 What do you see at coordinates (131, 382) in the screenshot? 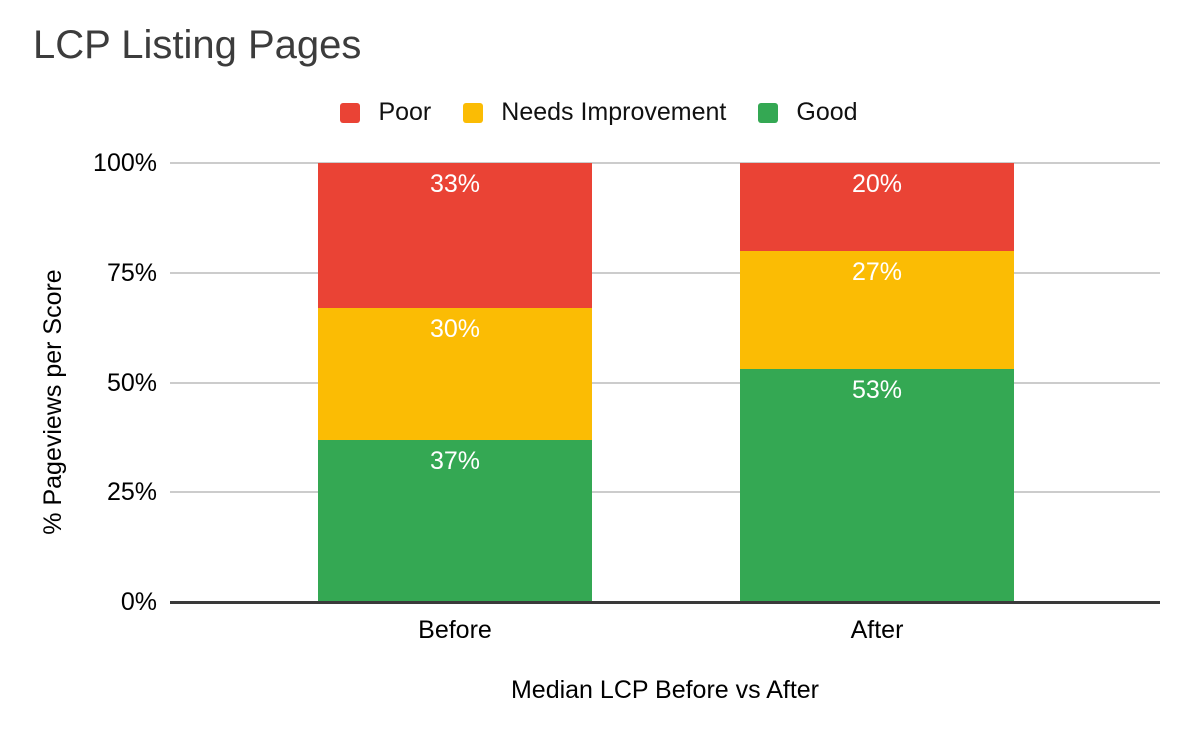
I see `y-tick-label: 50%` at bounding box center [131, 382].